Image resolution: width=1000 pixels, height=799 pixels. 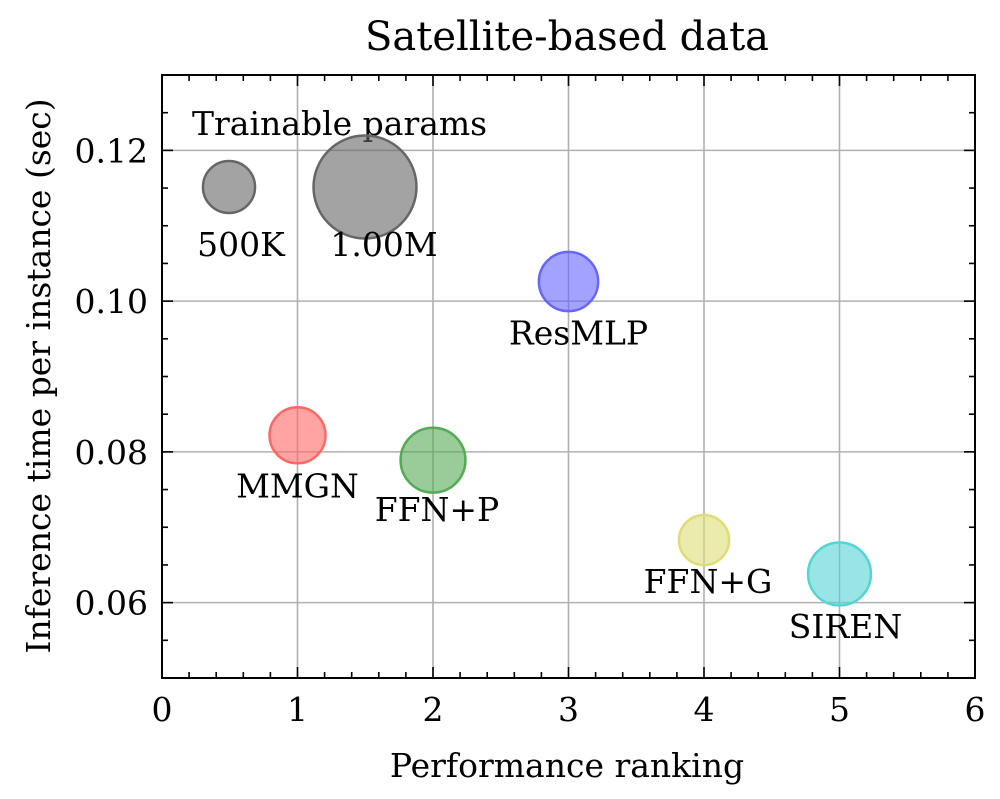 I want to click on y-tick-label: 0.12, so click(x=111, y=150).